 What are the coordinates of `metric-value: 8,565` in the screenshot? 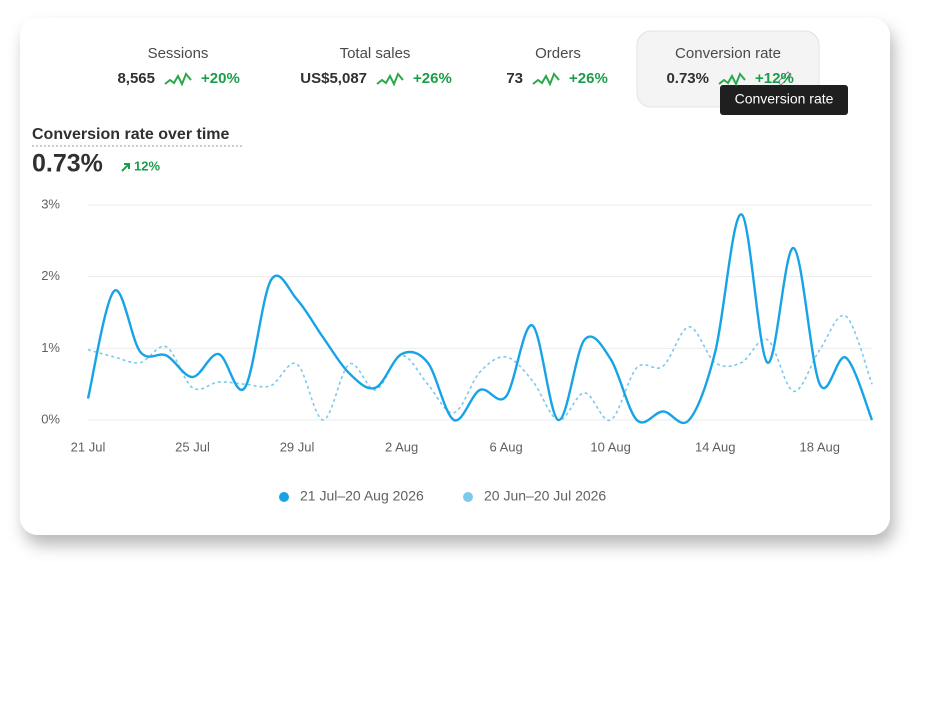 It's located at (136, 78).